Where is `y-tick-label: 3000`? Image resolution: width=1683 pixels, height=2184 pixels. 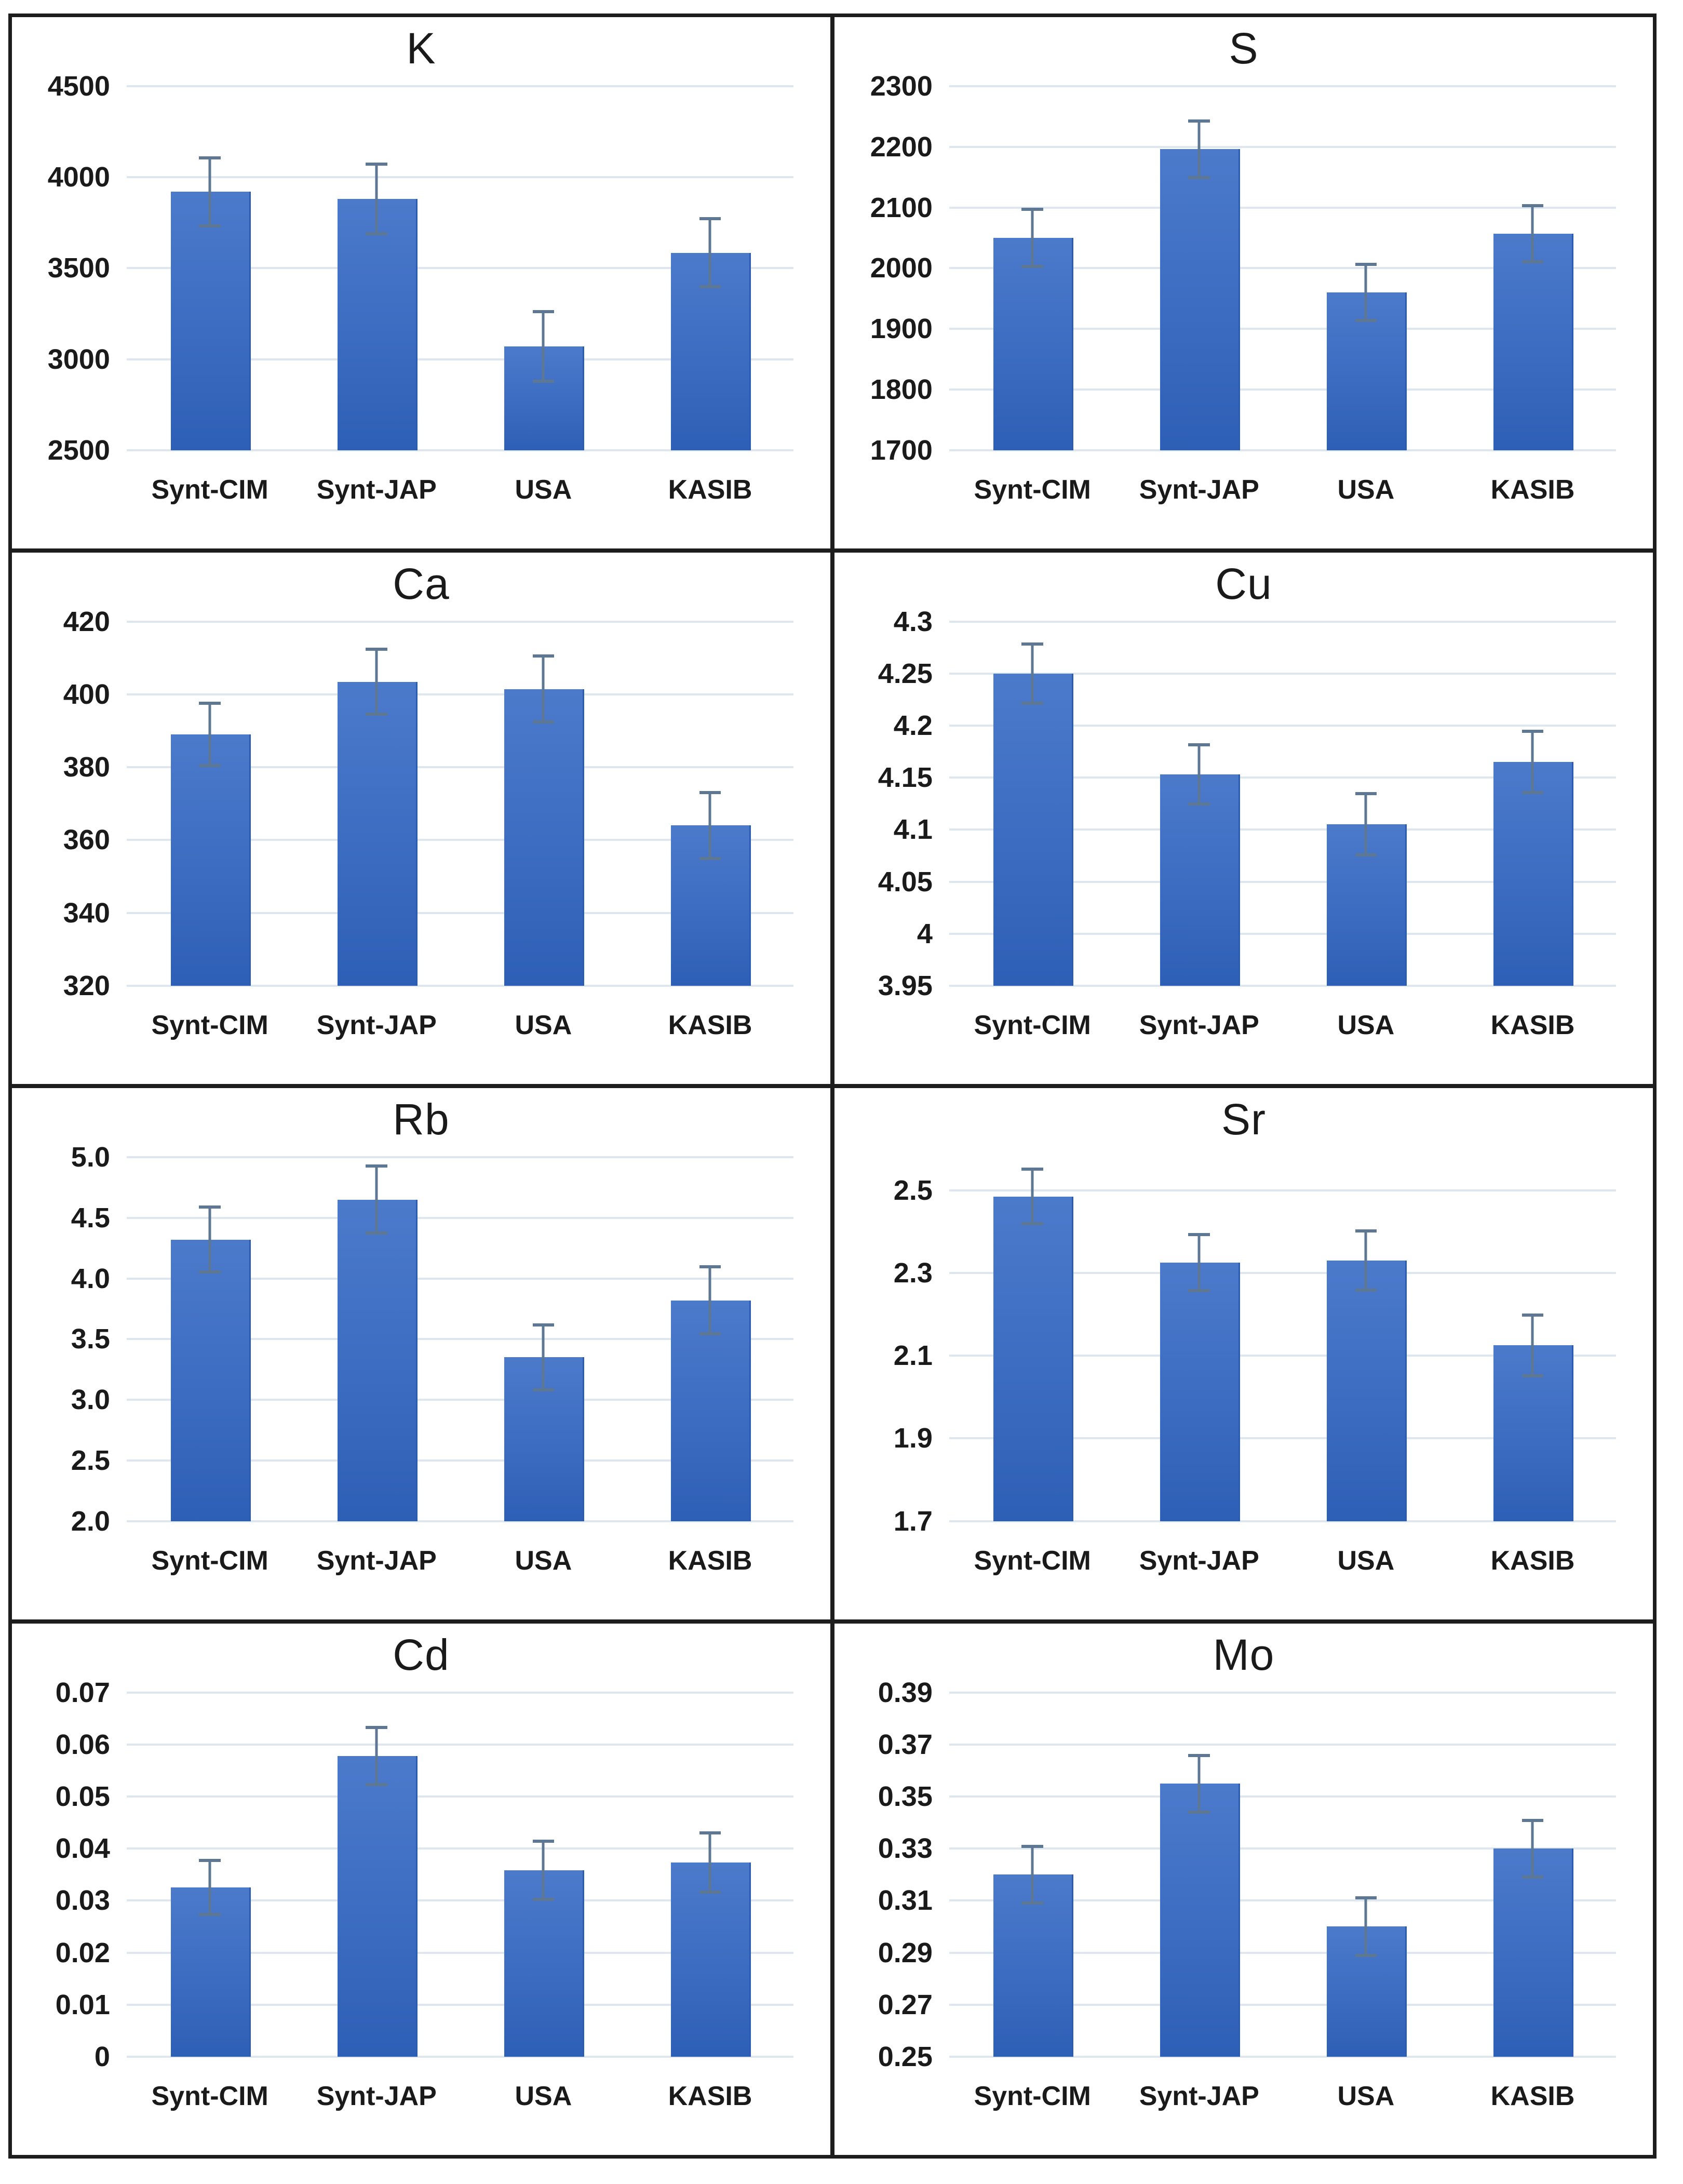
y-tick-label: 3000 is located at coordinates (78, 359).